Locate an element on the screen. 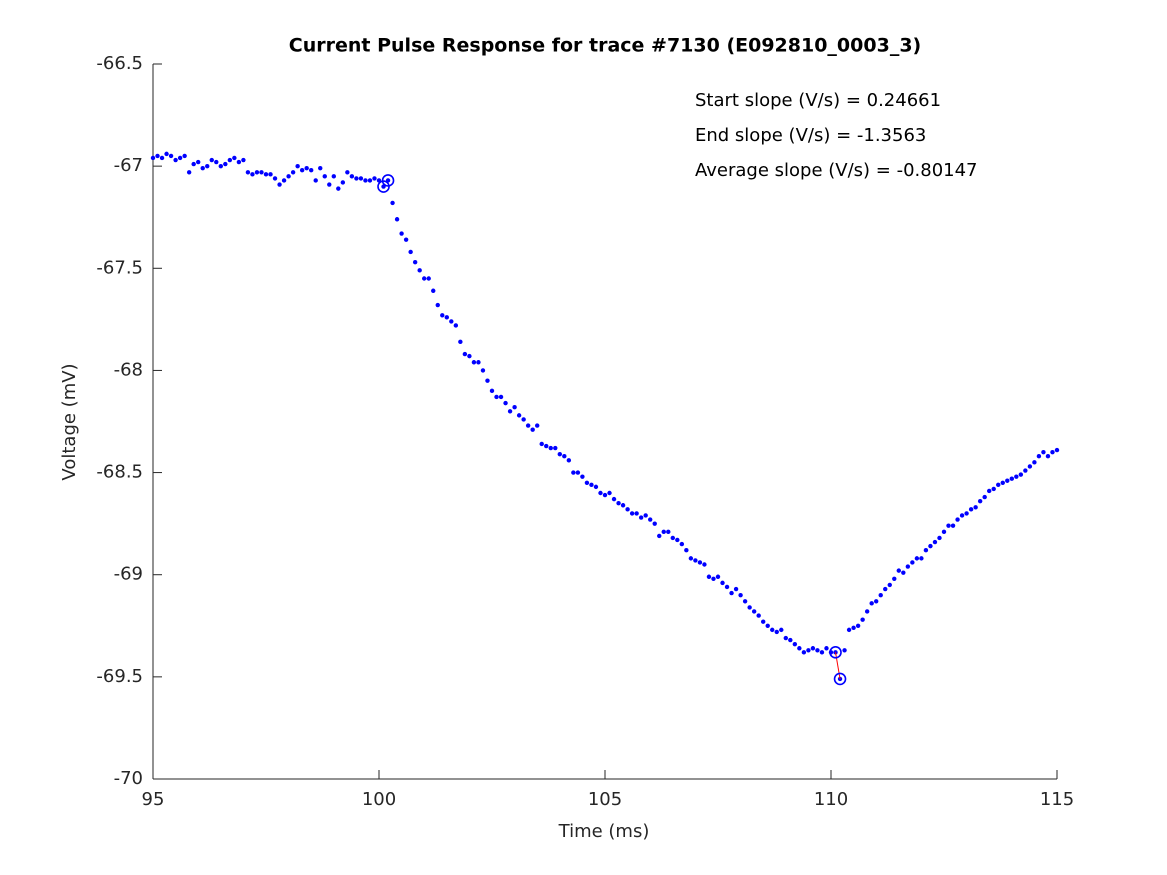 The image size is (1167, 875). x-axis-label: Time (ms) is located at coordinates (604, 831).